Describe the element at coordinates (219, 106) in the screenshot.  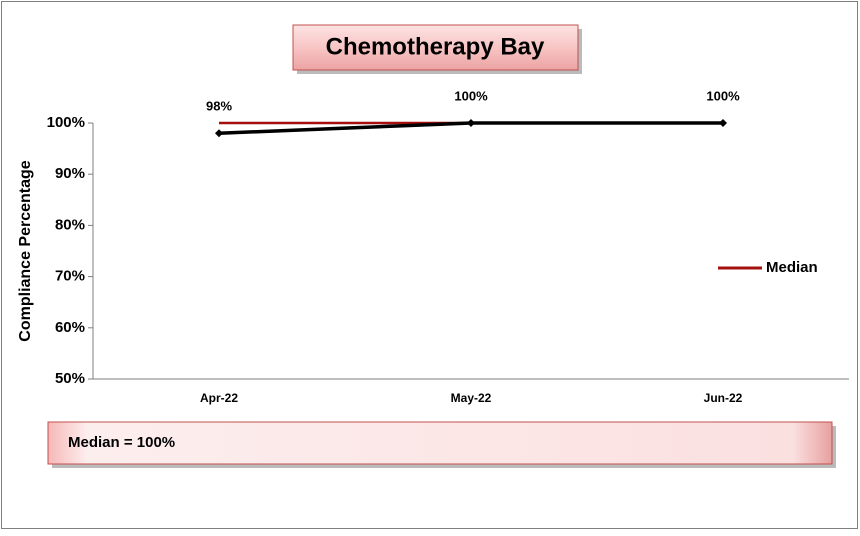
I see `data-label: 98%` at that location.